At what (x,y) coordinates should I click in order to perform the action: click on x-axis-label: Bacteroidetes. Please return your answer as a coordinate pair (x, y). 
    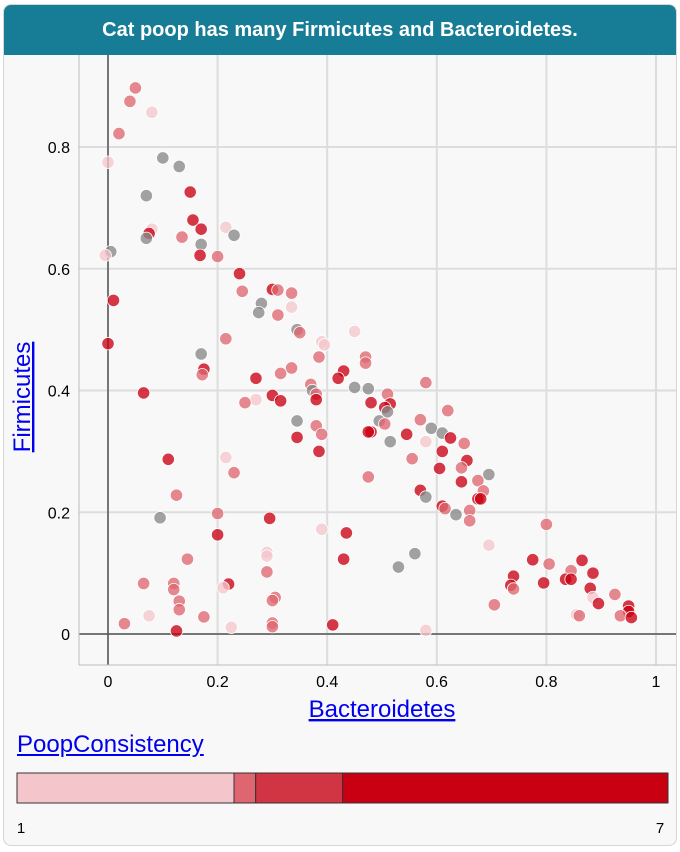
    Looking at the image, I should click on (382, 709).